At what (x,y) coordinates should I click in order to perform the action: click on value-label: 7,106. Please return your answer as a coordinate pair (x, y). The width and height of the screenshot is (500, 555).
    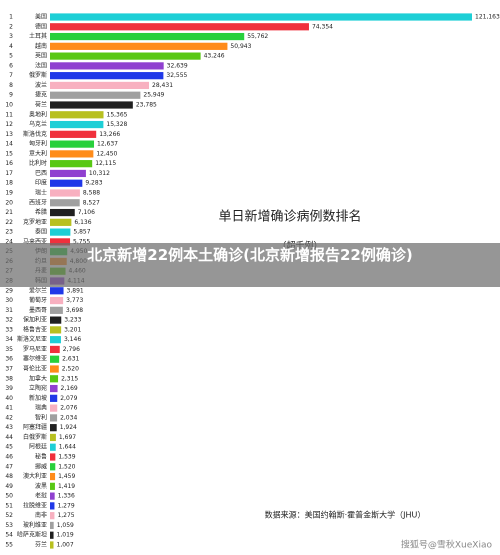
    Looking at the image, I should click on (86, 212).